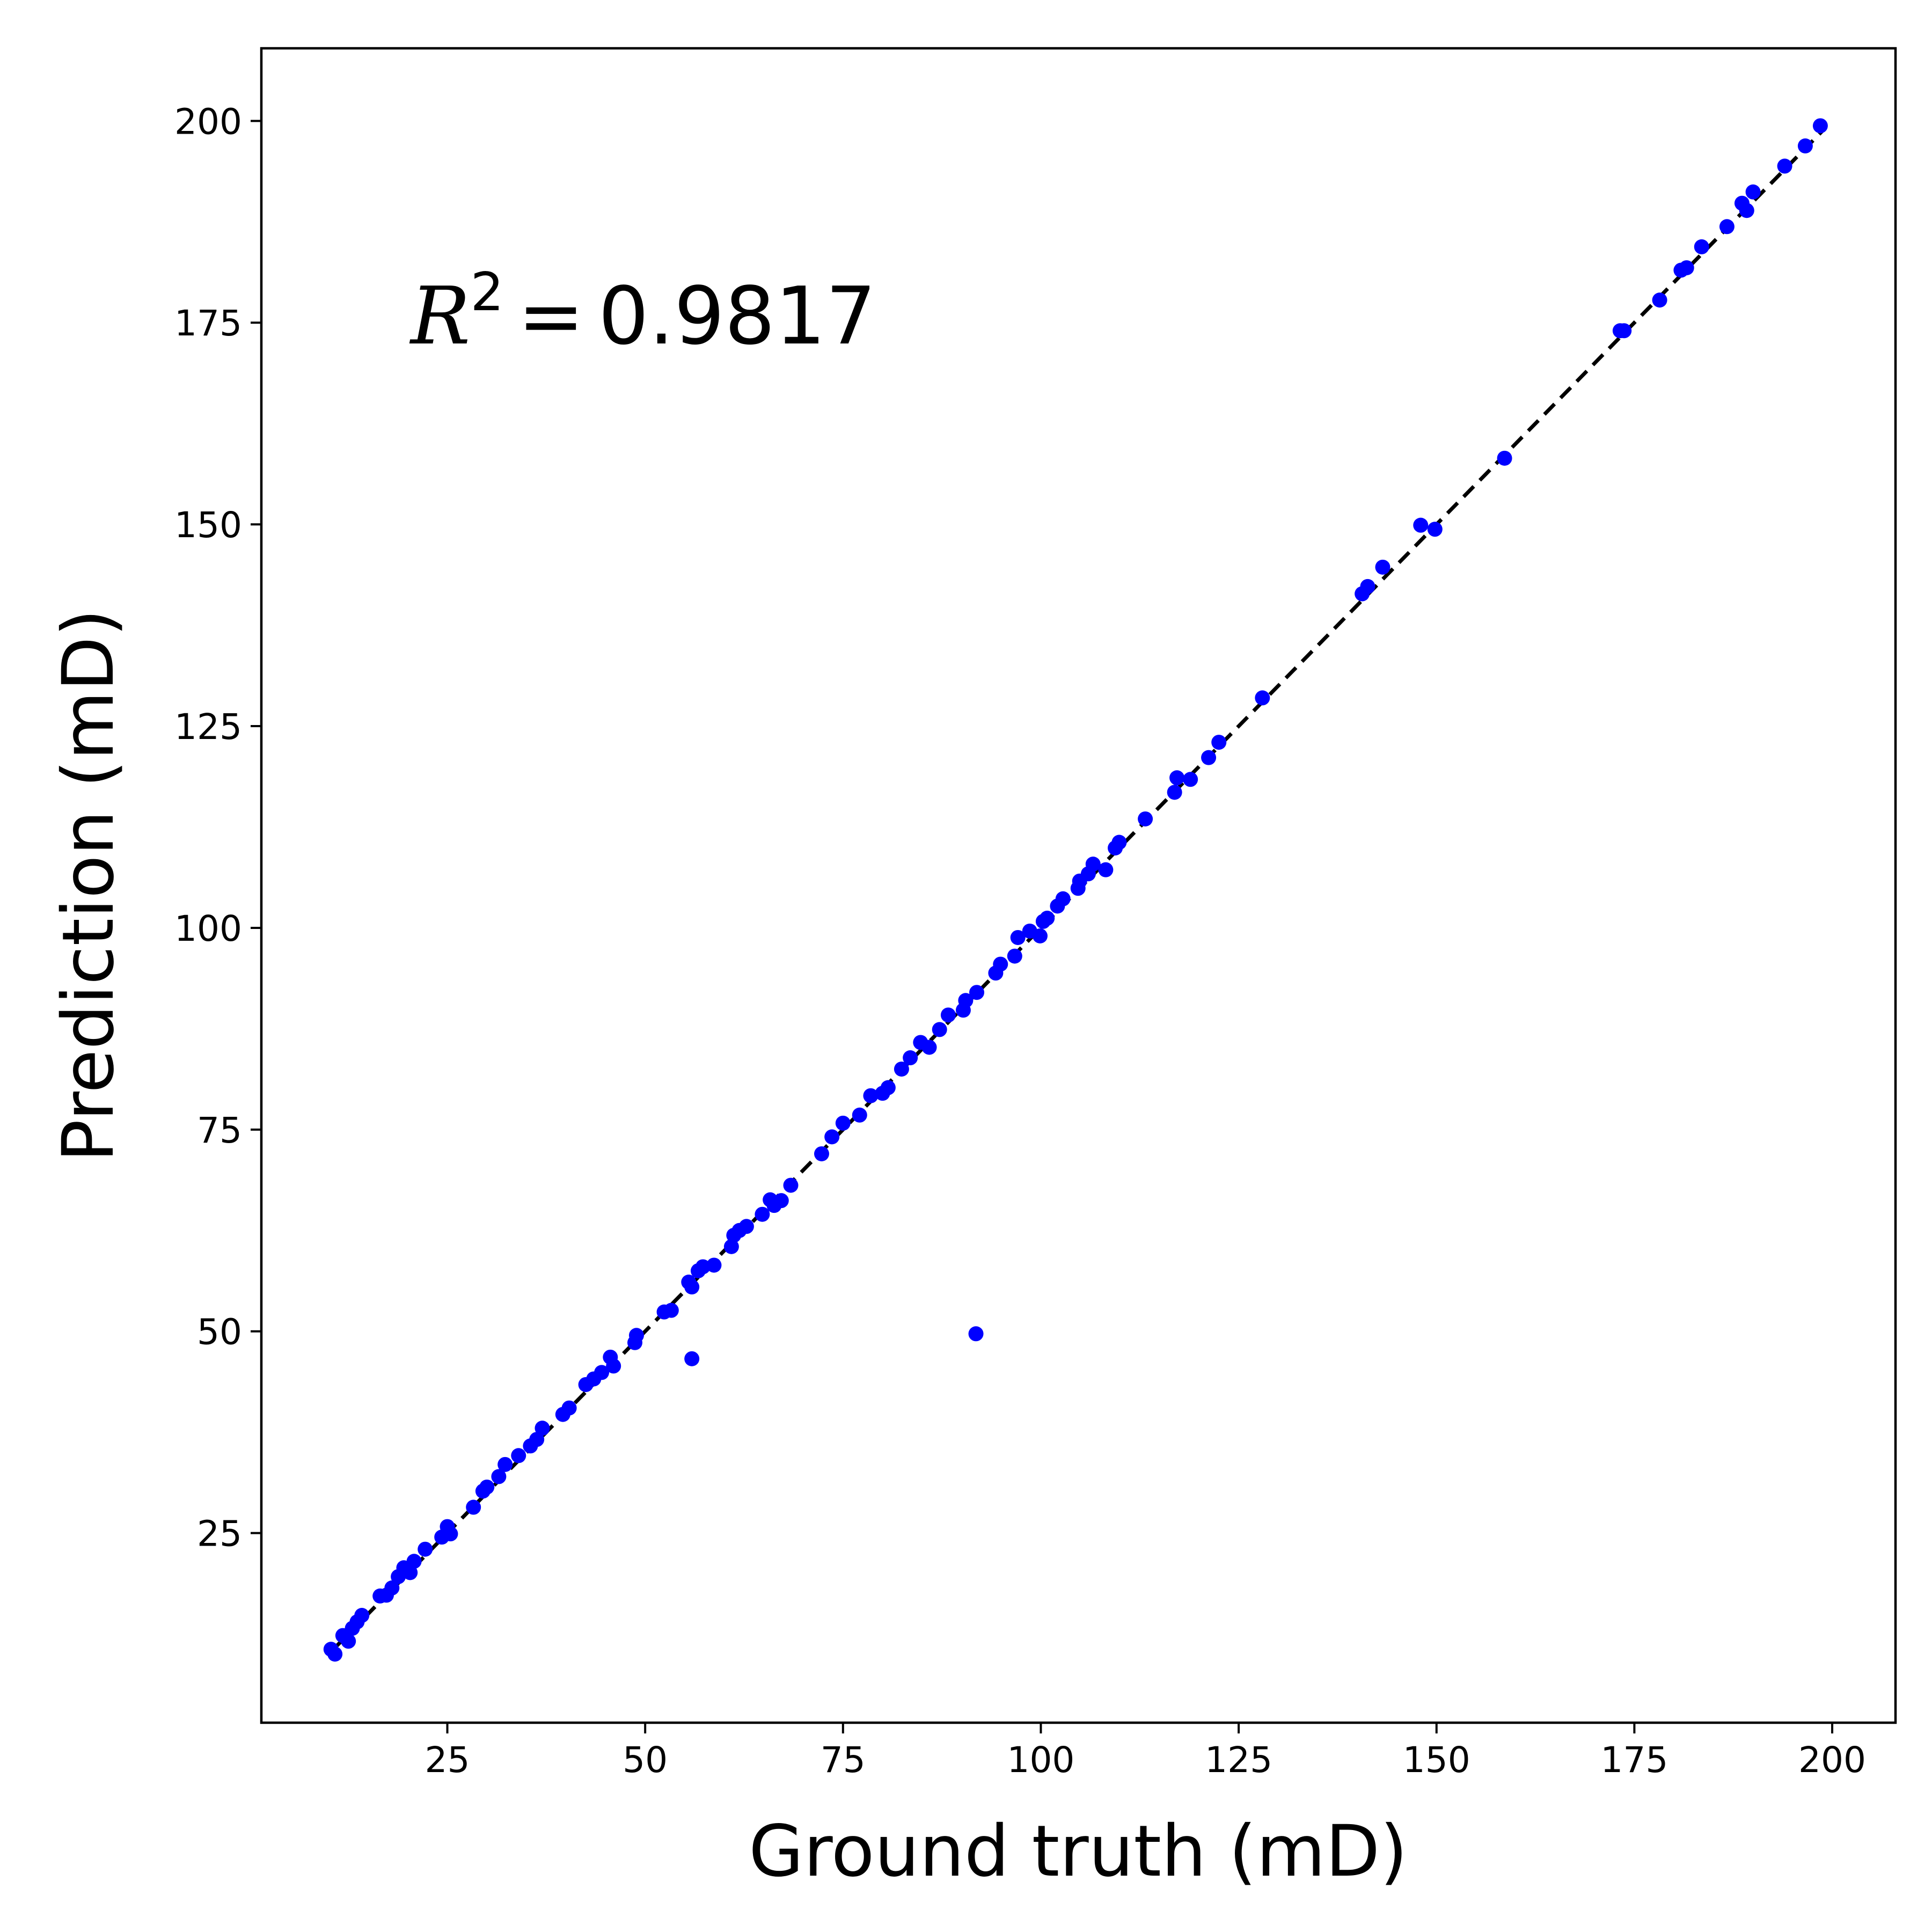  I want to click on annotation-symbol: R, so click(439, 316).